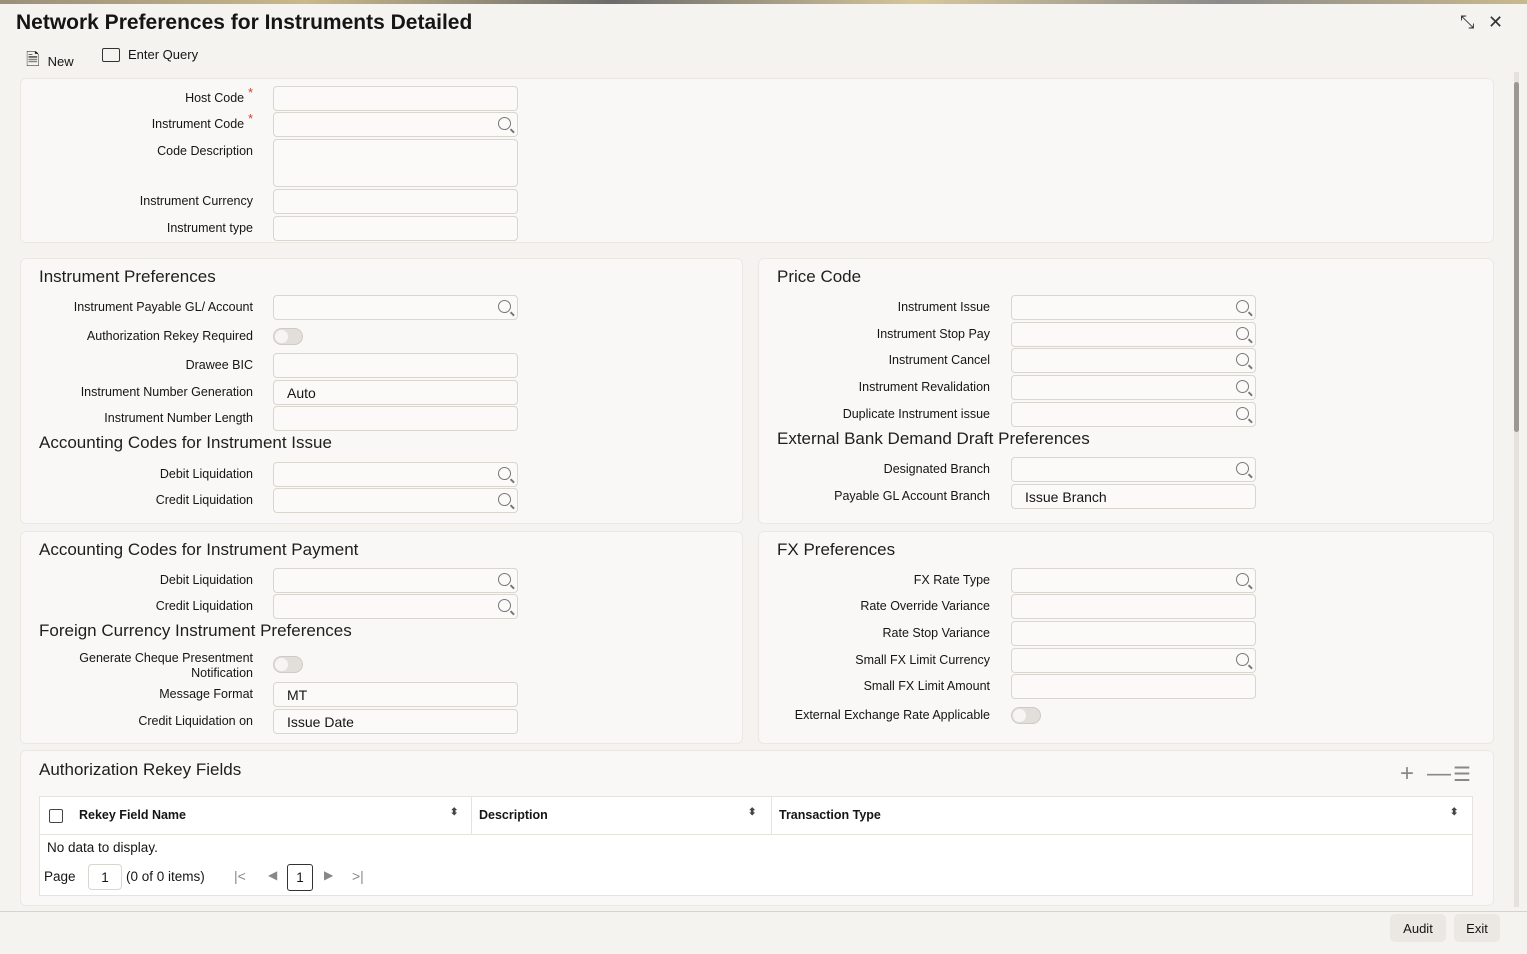 This screenshot has width=1527, height=954. Describe the element at coordinates (150, 54) in the screenshot. I see `enter-query-button: Enter Query` at that location.